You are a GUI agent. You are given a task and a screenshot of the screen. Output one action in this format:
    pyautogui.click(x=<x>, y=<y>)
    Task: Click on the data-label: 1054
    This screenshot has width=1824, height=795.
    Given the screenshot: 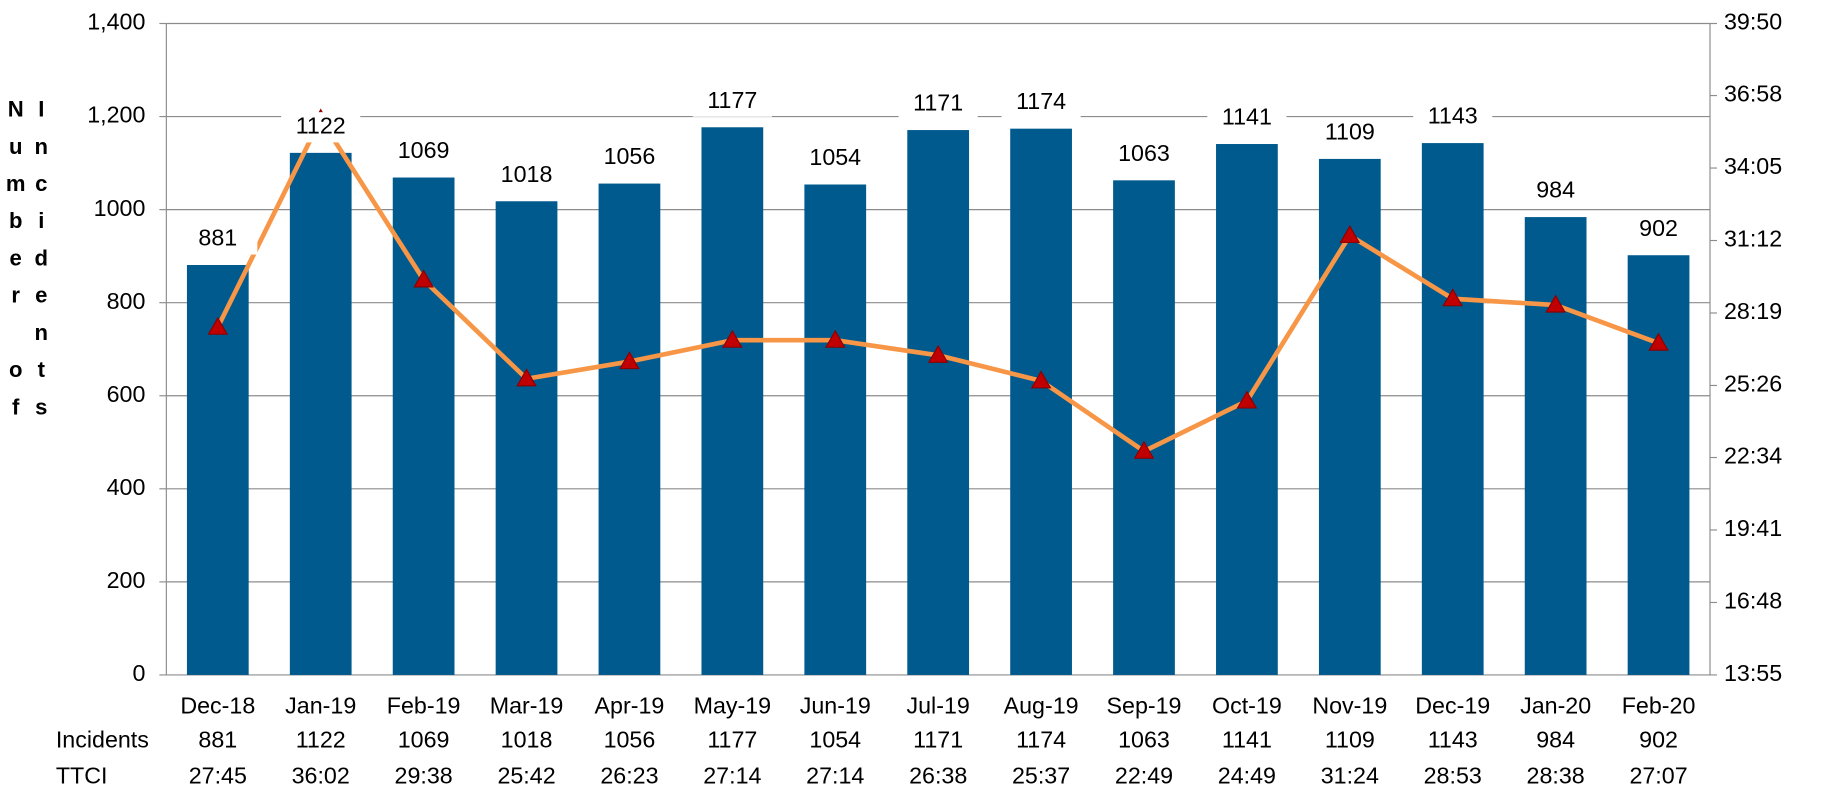 What is the action you would take?
    pyautogui.click(x=835, y=157)
    